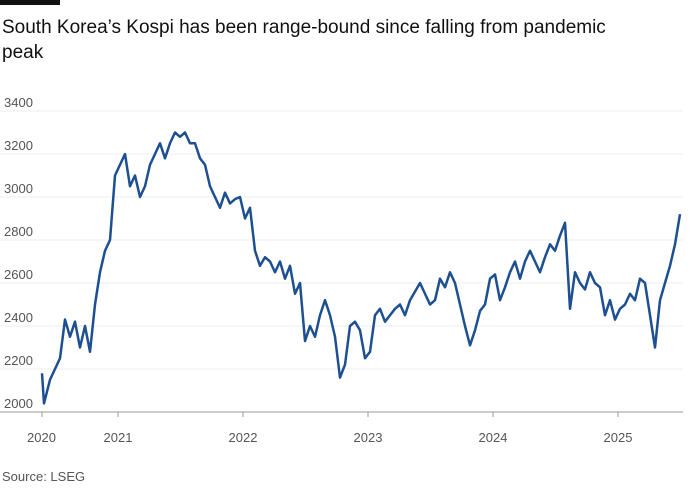  What do you see at coordinates (18, 274) in the screenshot?
I see `y-tick-label: 2600` at bounding box center [18, 274].